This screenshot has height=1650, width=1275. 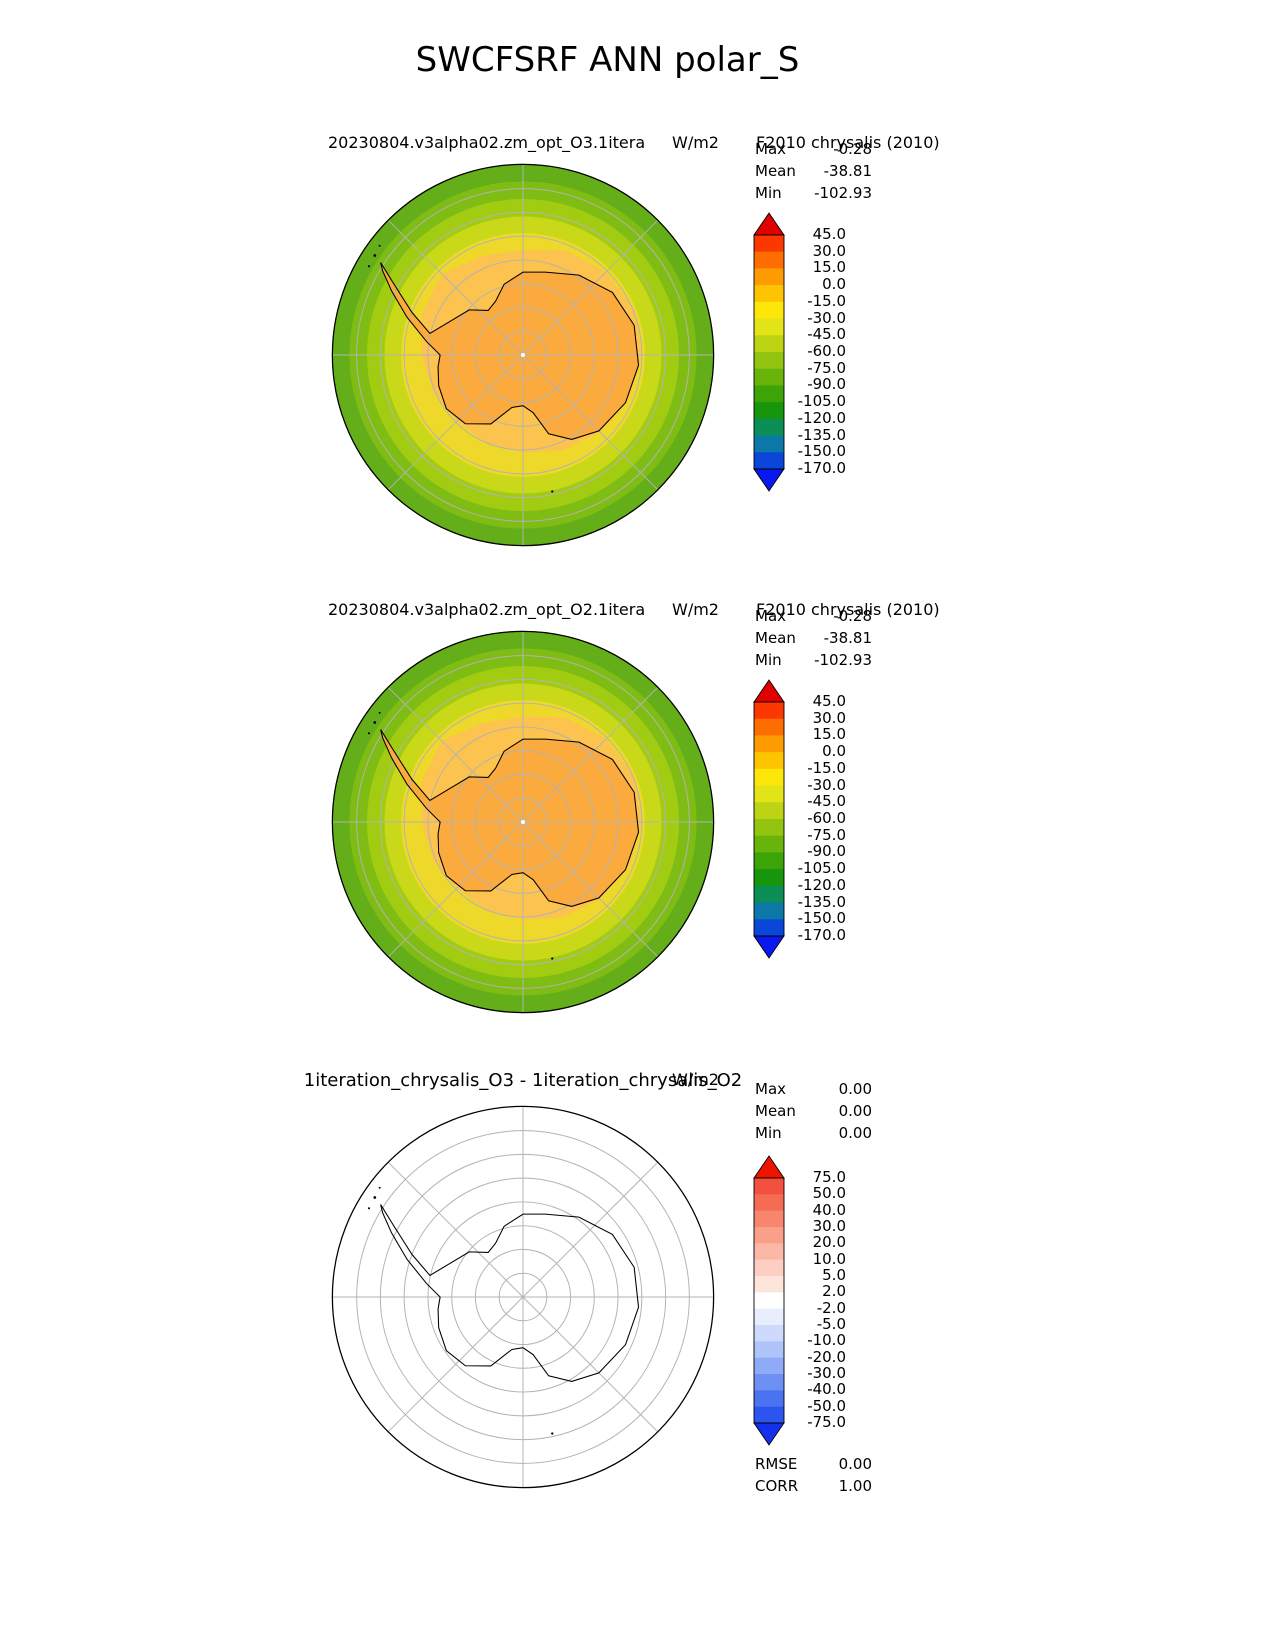 What do you see at coordinates (847, 171) in the screenshot?
I see `stat-mean-value: -38.81` at bounding box center [847, 171].